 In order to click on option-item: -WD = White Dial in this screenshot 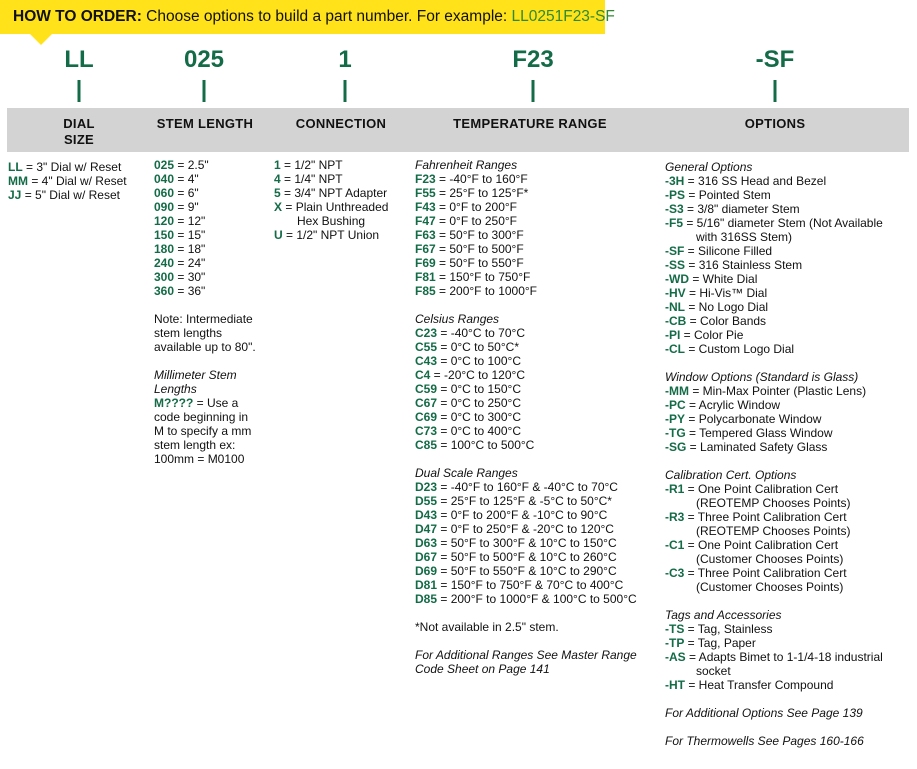, I will do `click(774, 279)`.